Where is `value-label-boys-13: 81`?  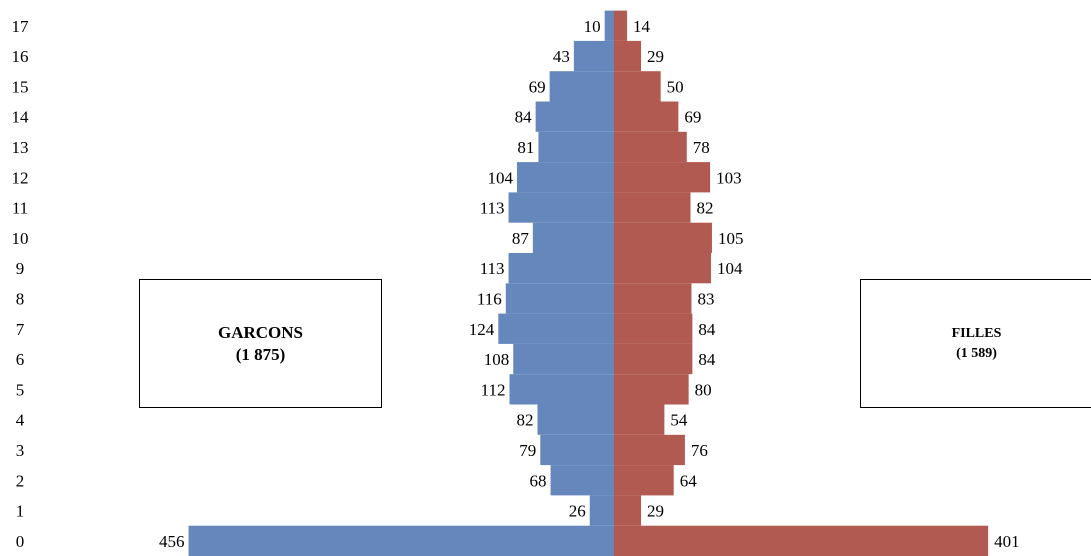
value-label-boys-13: 81 is located at coordinates (525, 147).